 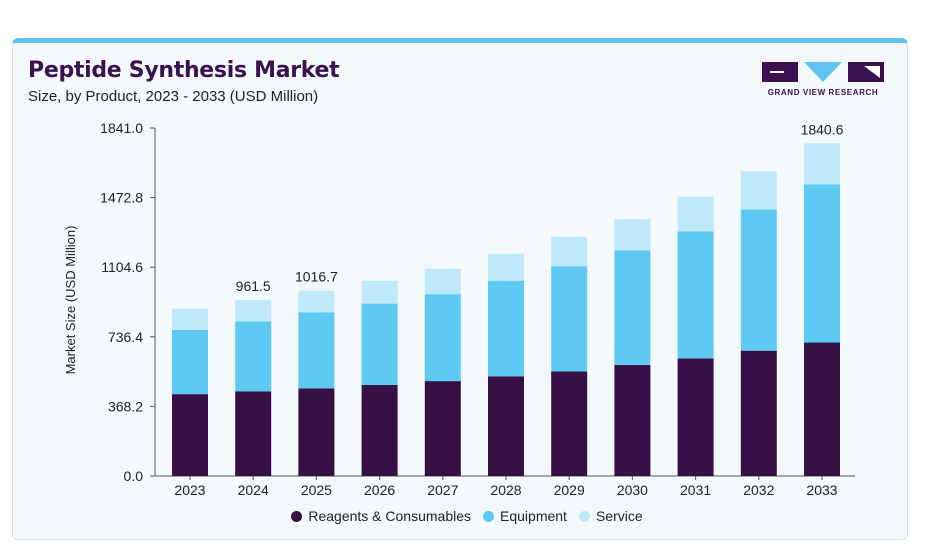 I want to click on legend-label: Equipment, so click(x=533, y=516).